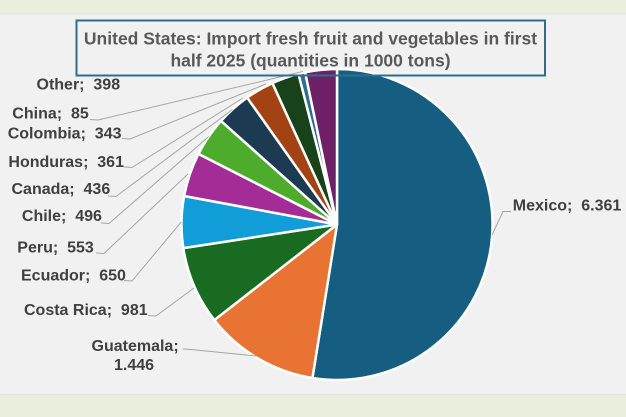 Image resolution: width=626 pixels, height=417 pixels. I want to click on svg-text: Colombia; 343, so click(65, 133).